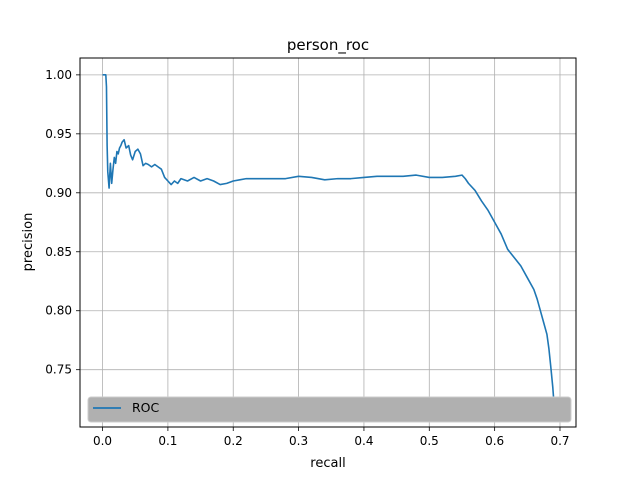 This screenshot has height=480, width=640. Describe the element at coordinates (328, 45) in the screenshot. I see `chart-title: person_roc` at that location.